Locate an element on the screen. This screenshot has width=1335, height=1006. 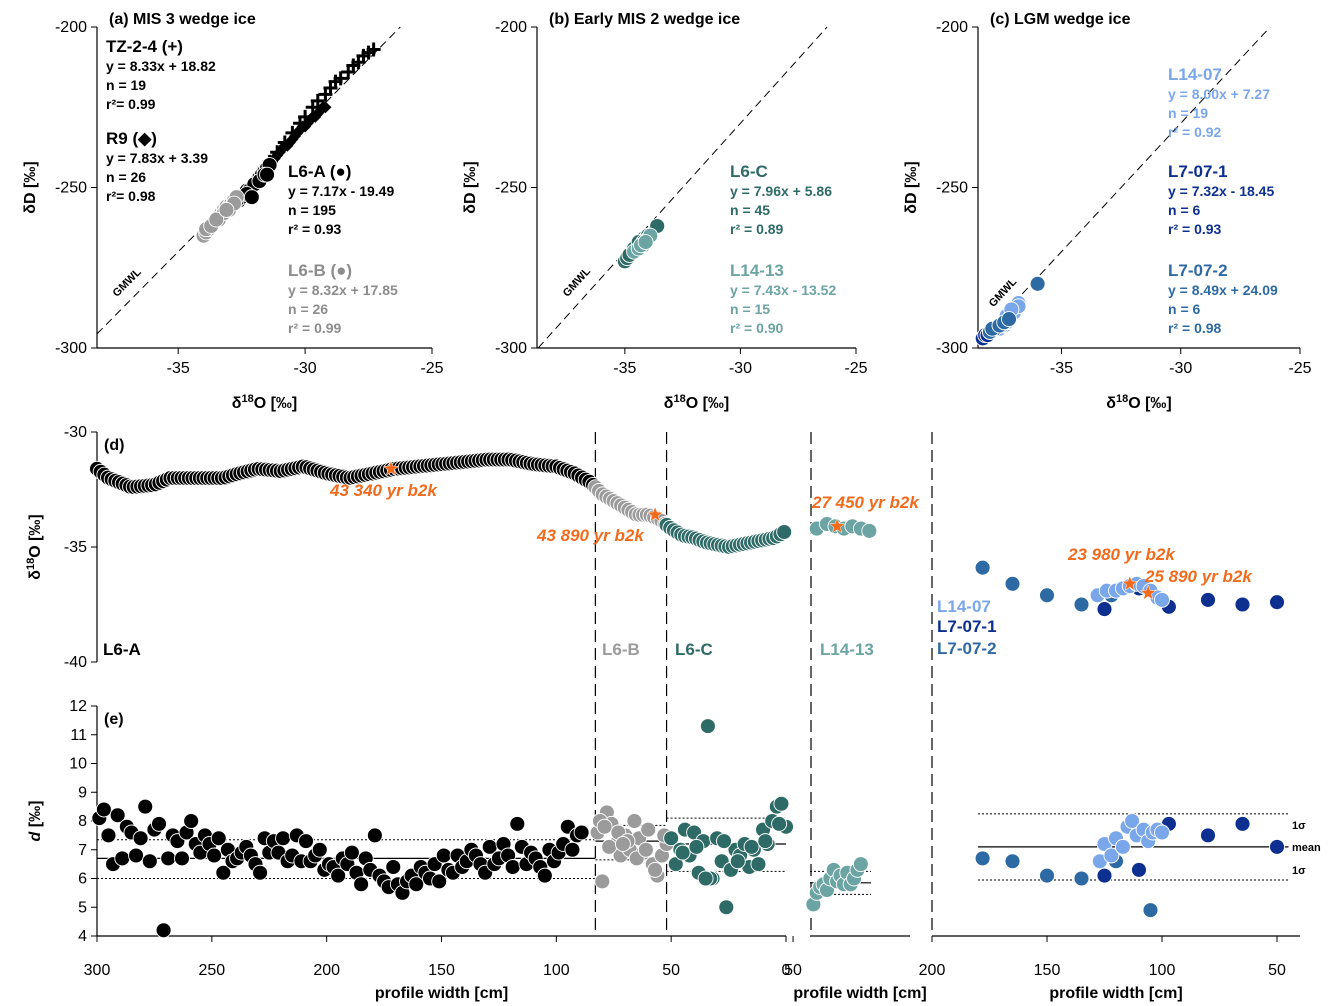
y-axis-label: δD [‰] is located at coordinates (470, 187).